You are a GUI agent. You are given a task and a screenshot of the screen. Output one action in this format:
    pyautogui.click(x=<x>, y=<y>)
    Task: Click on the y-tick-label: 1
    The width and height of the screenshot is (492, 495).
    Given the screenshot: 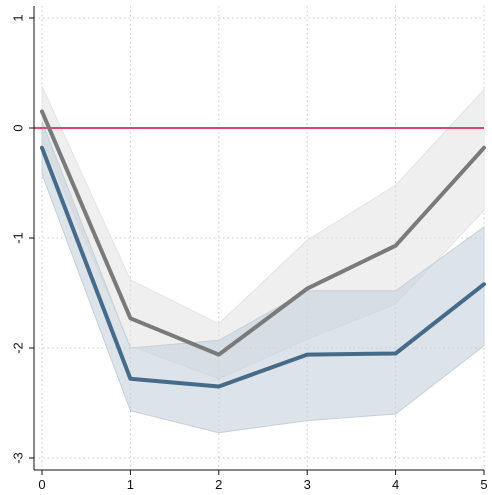 What is the action you would take?
    pyautogui.click(x=18, y=17)
    